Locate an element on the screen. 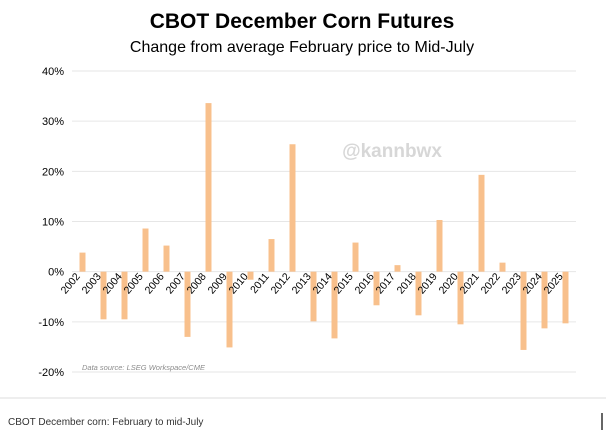  bar-2025 is located at coordinates (565, 297).